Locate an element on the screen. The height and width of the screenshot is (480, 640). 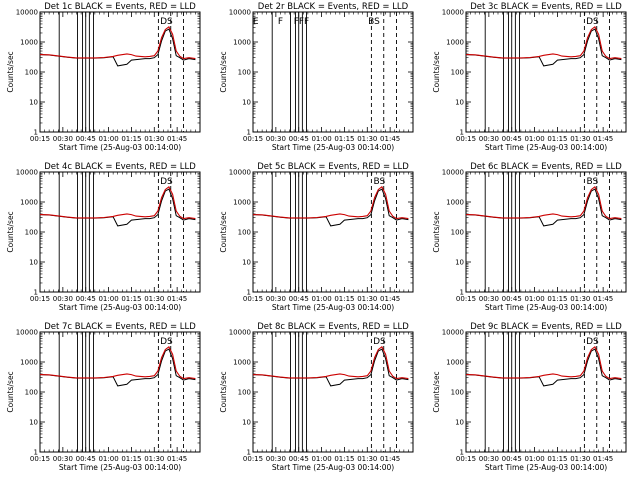
panel-title: Det 8c BLACK = Events, RED = LLD is located at coordinates (333, 327).